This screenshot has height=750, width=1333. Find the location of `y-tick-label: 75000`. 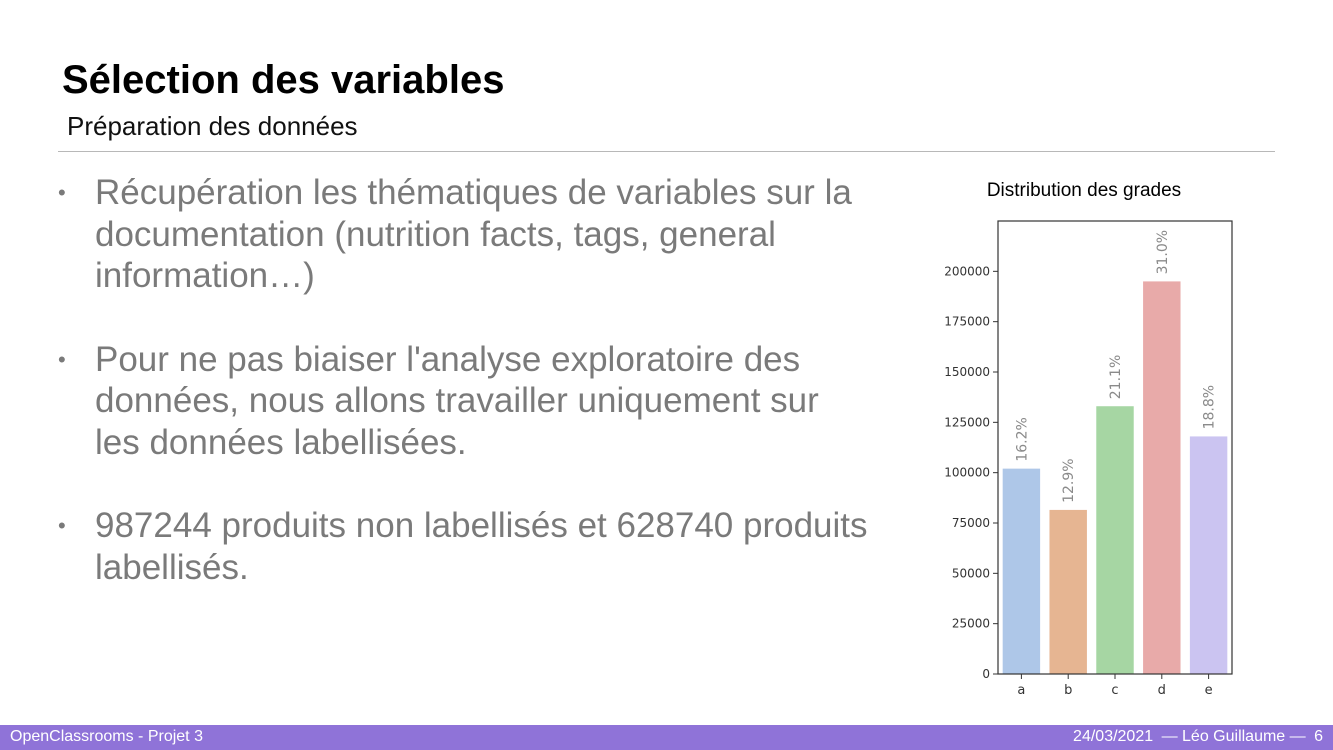

y-tick-label: 75000 is located at coordinates (971, 523).